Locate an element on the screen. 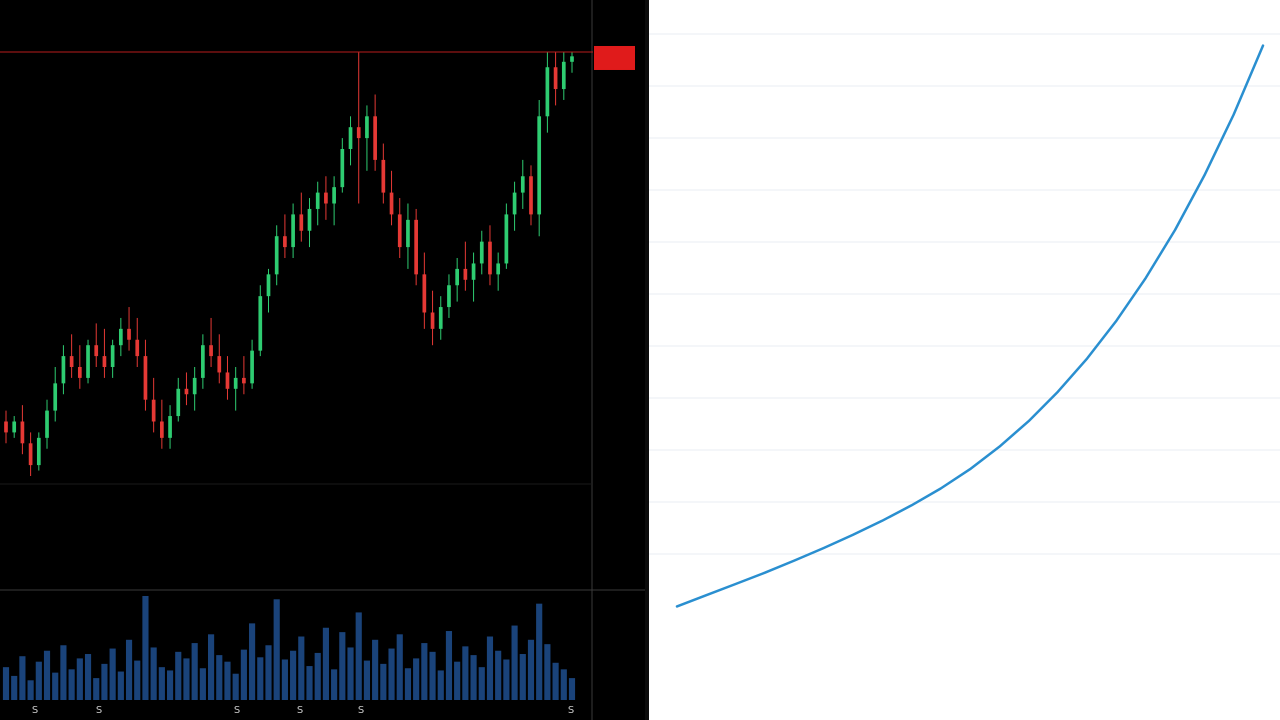 This screenshot has height=720, width=1280. x-tick-label: S is located at coordinates (99, 710).